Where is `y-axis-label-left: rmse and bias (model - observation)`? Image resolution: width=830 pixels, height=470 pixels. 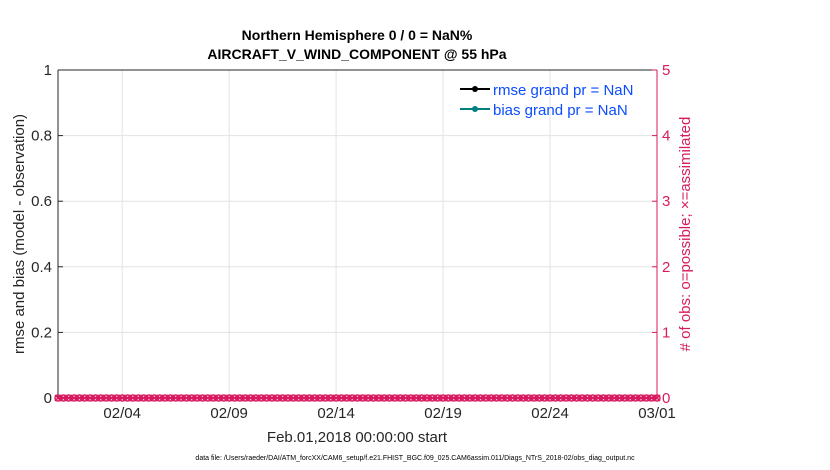 y-axis-label-left: rmse and bias (model - observation) is located at coordinates (19, 234).